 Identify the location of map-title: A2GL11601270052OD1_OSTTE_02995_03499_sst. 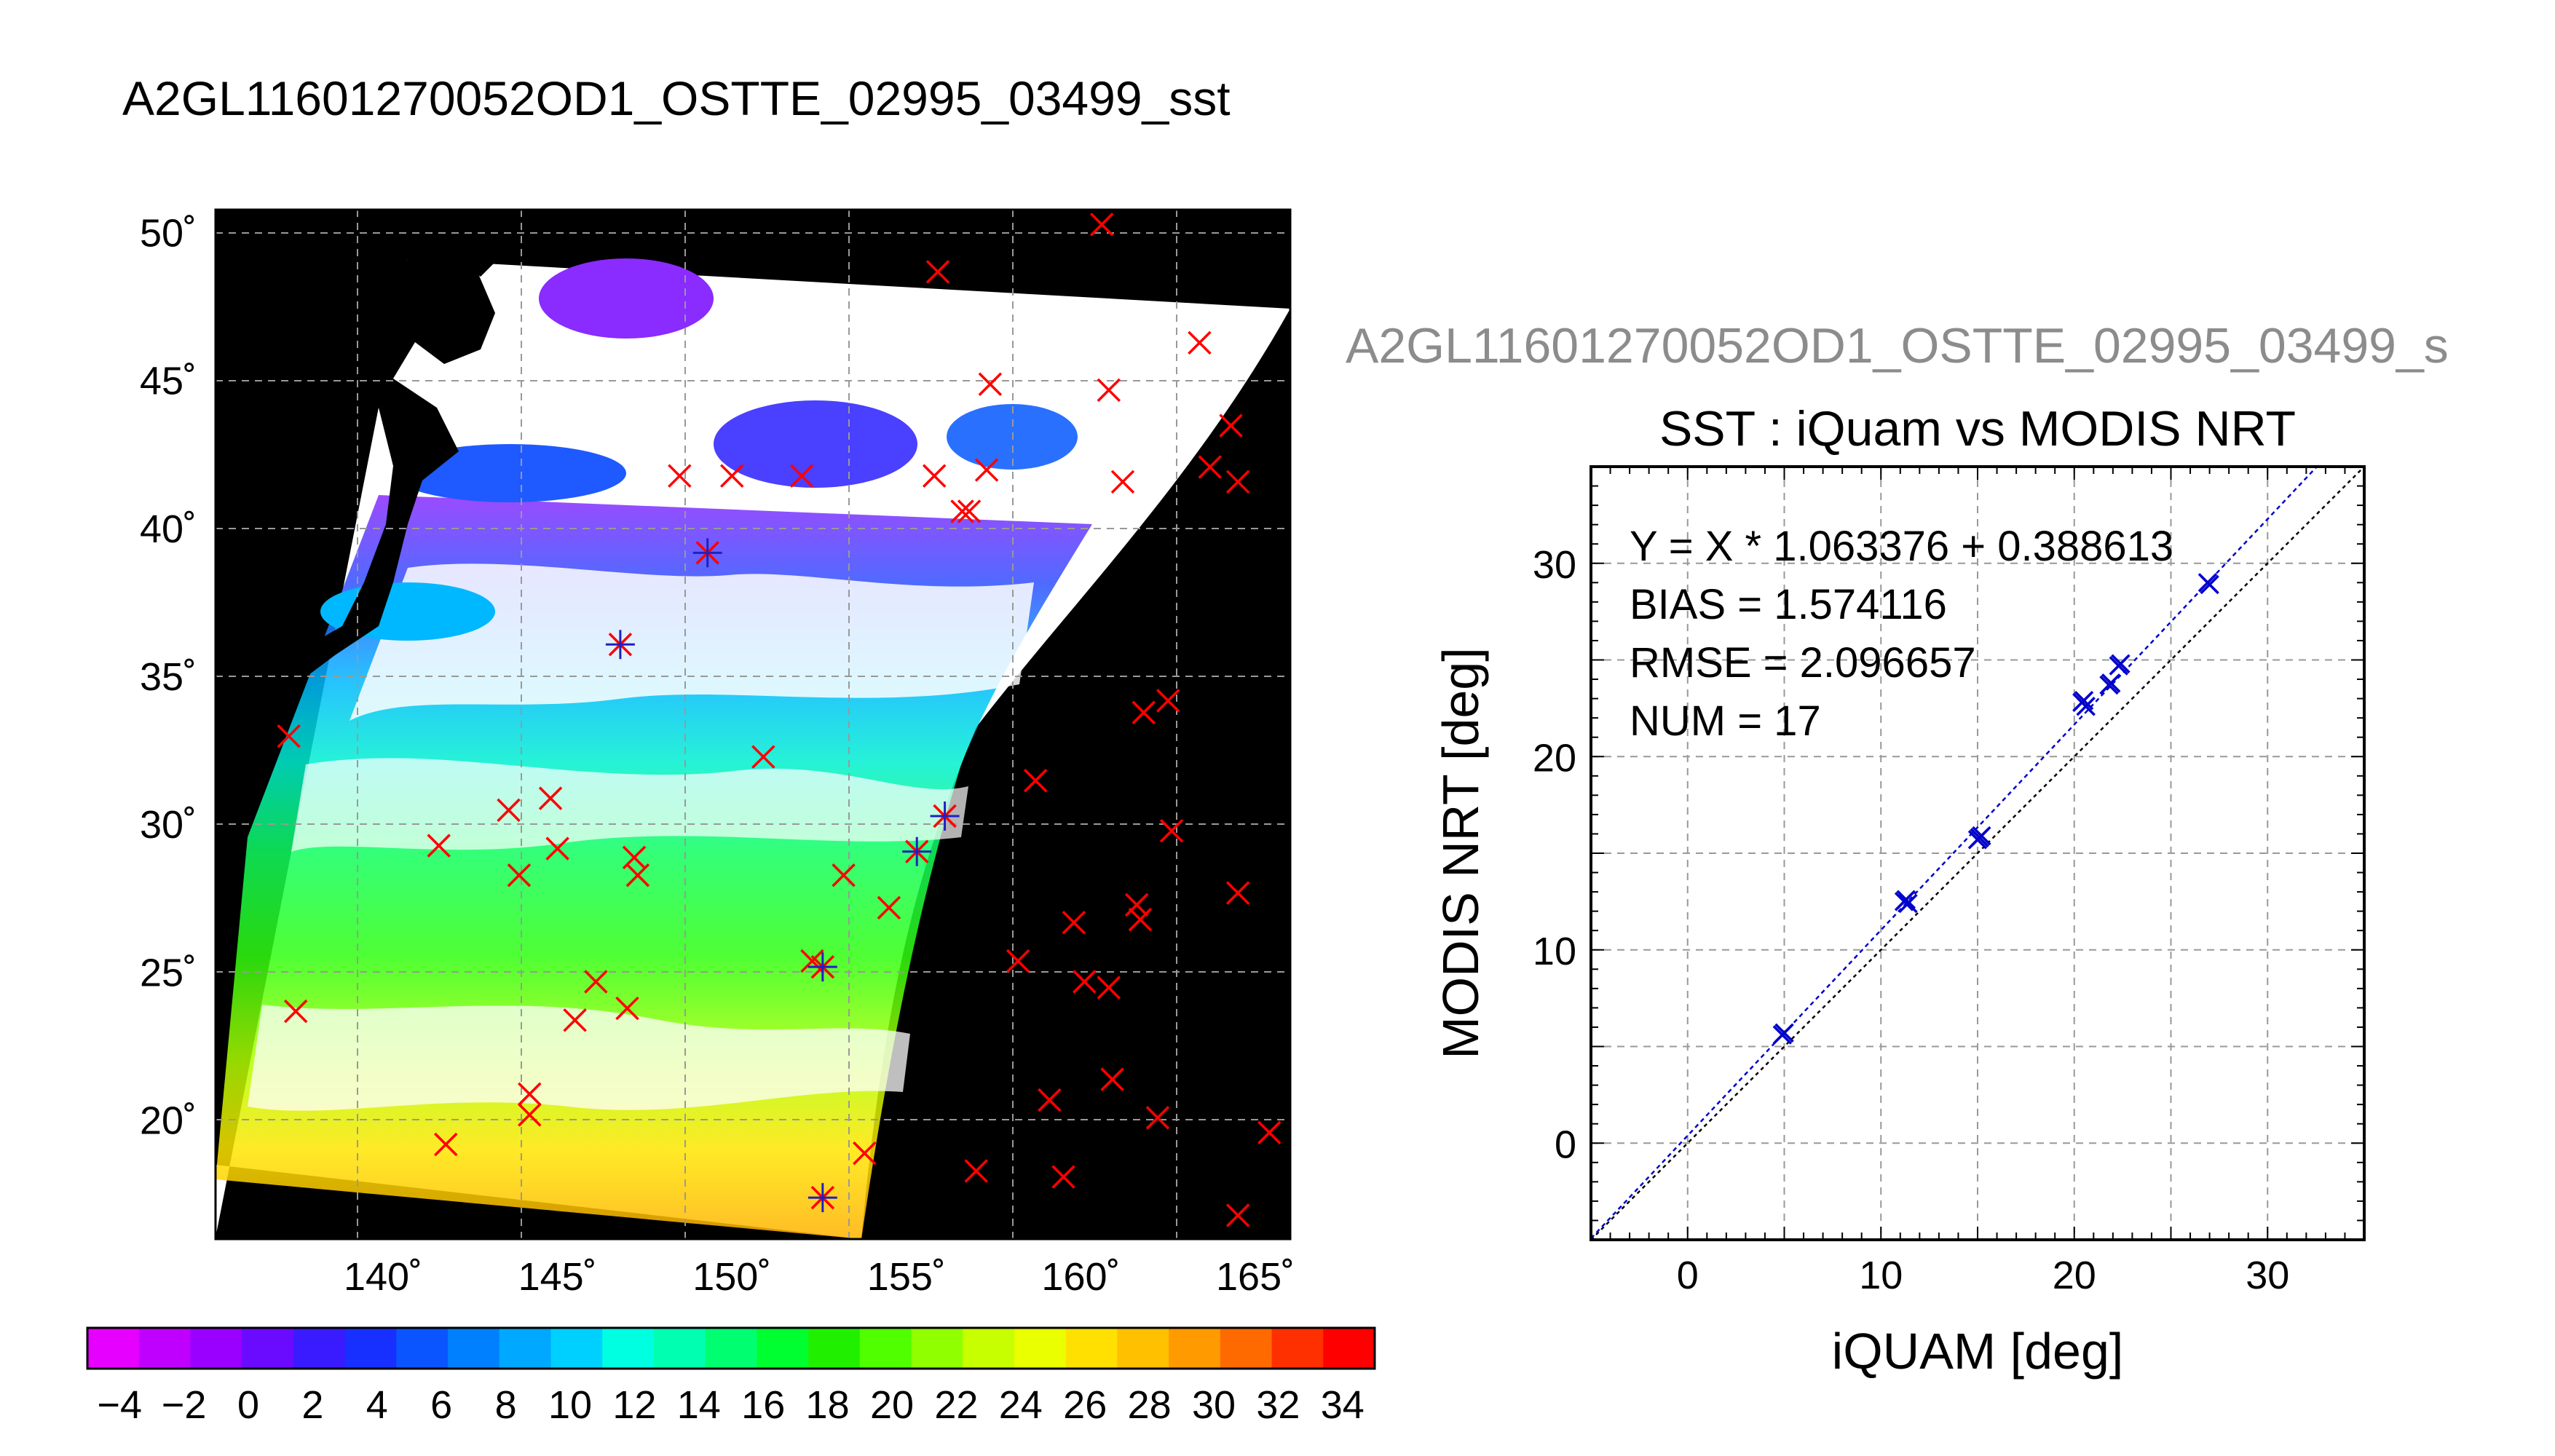
(676, 98).